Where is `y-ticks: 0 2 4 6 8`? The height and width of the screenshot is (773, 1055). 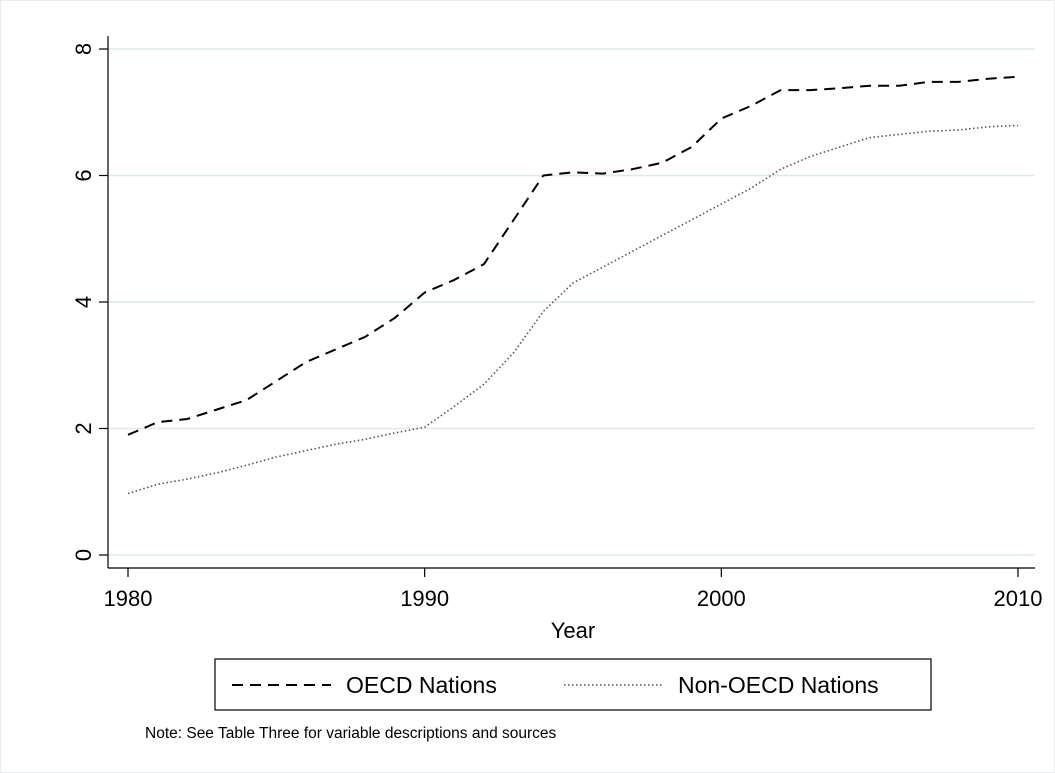
y-ticks: 0 2 4 6 8 is located at coordinates (89, 302).